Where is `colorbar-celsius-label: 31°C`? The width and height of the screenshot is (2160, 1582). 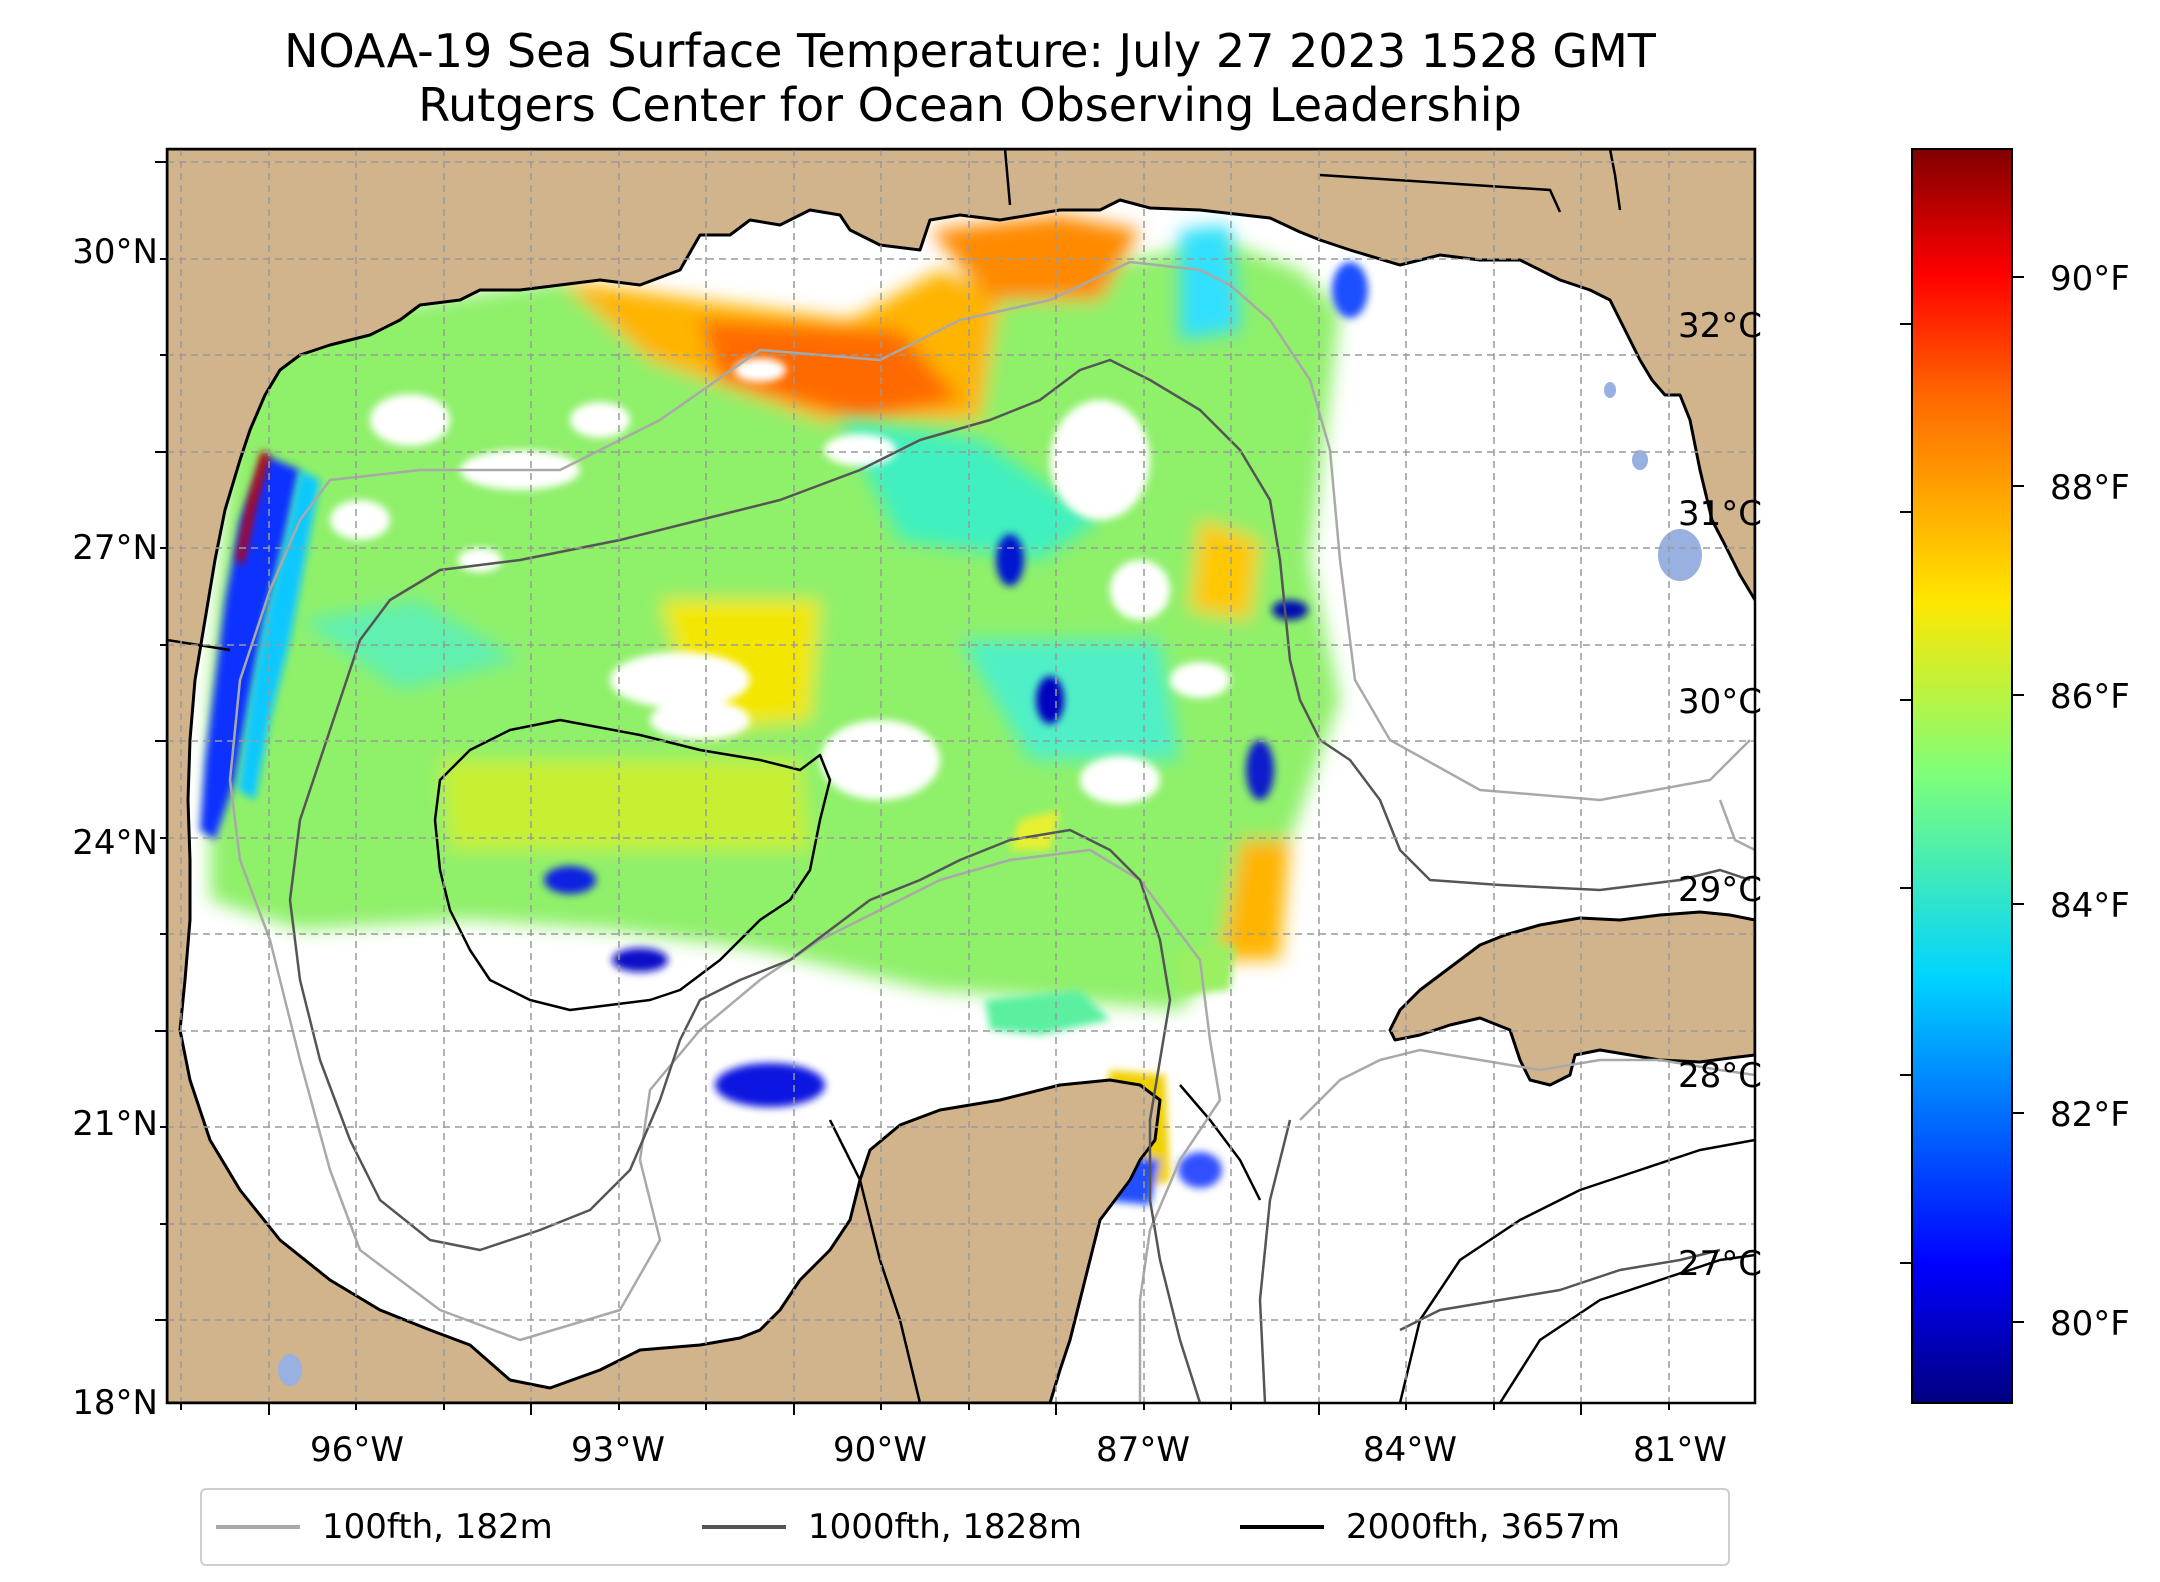 colorbar-celsius-label: 31°C is located at coordinates (1719, 514).